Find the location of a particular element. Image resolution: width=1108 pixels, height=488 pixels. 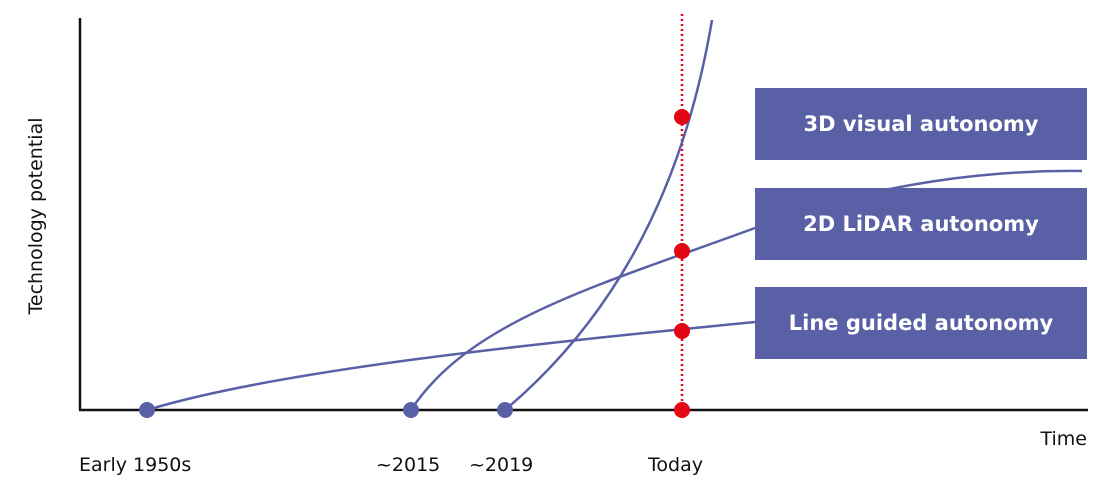

3d-visual-autonomy-label: 3D visual autonomy is located at coordinates (921, 124).